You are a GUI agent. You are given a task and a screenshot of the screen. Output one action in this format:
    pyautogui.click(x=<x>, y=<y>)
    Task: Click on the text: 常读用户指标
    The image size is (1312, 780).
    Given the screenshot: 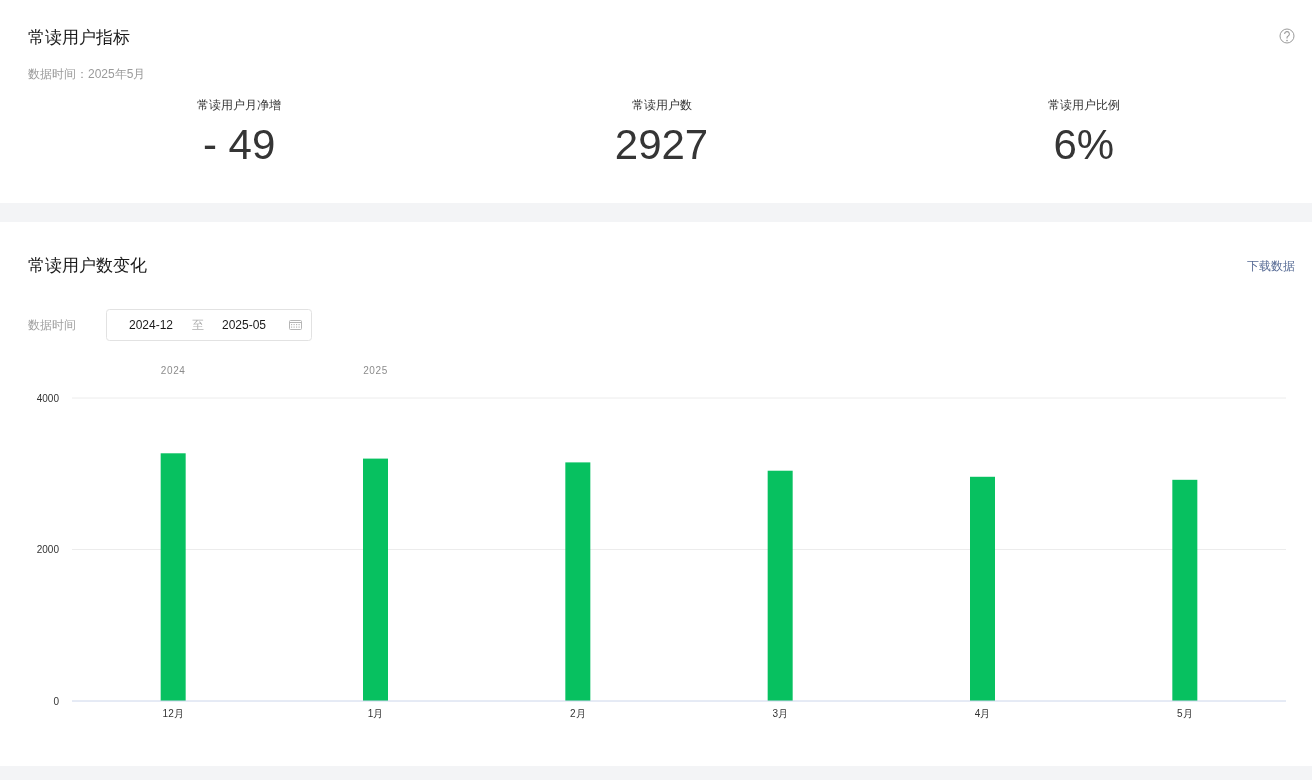 What is the action you would take?
    pyautogui.click(x=79, y=37)
    